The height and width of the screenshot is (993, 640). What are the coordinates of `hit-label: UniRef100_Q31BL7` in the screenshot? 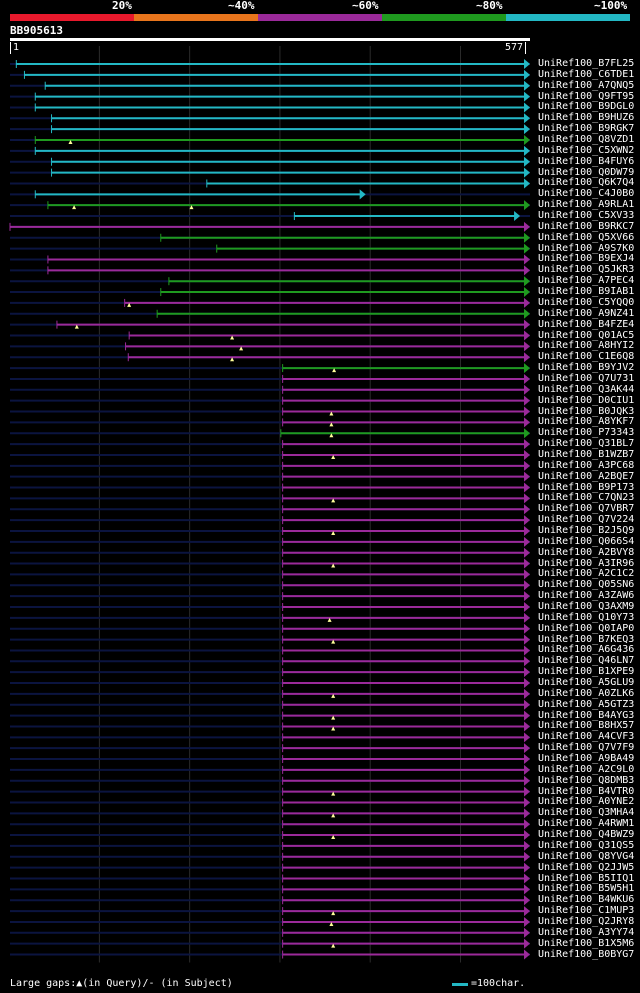 It's located at (586, 444).